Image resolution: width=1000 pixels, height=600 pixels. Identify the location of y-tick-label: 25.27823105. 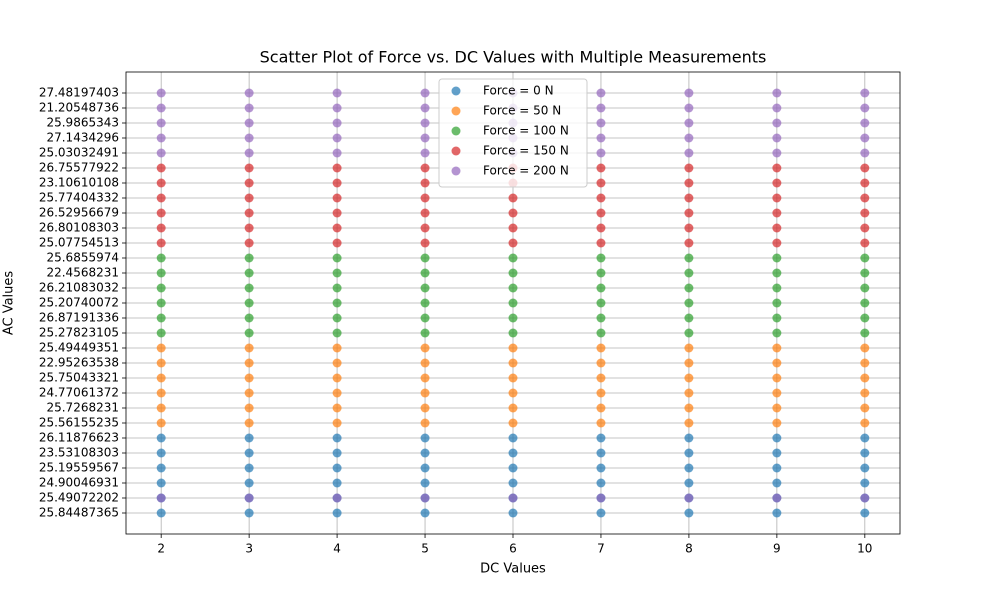
(79, 333).